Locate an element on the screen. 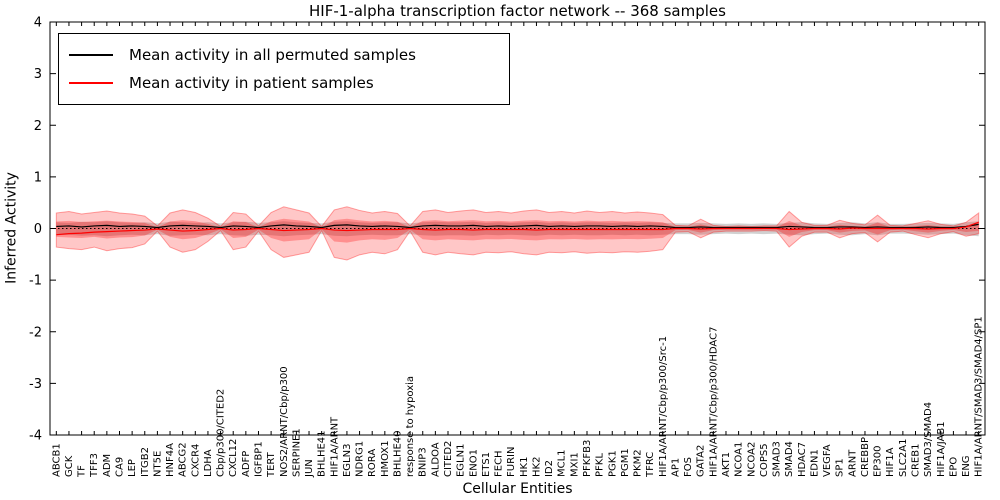 This screenshot has height=500, width=1000. y-tick-label: 0 is located at coordinates (38, 229).